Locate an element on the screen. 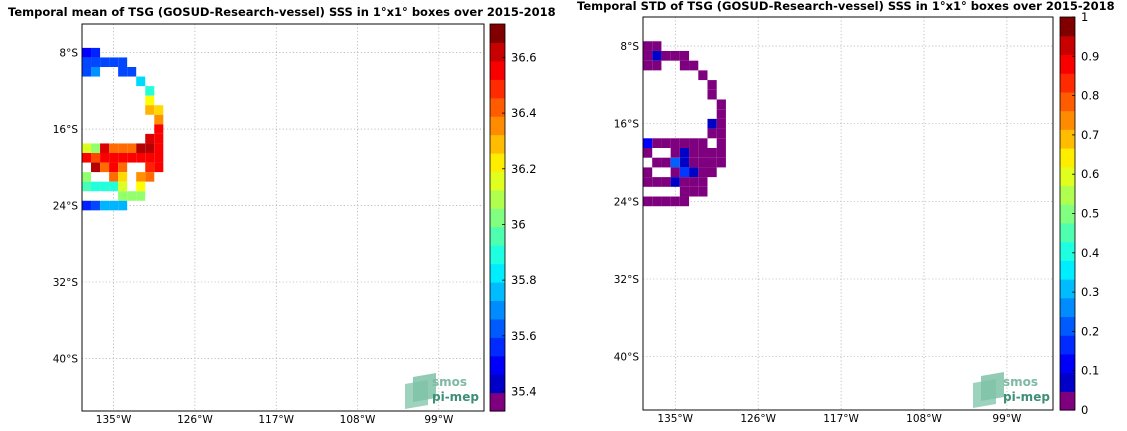  colorbar-tick-label: 0.1 is located at coordinates (1090, 371).